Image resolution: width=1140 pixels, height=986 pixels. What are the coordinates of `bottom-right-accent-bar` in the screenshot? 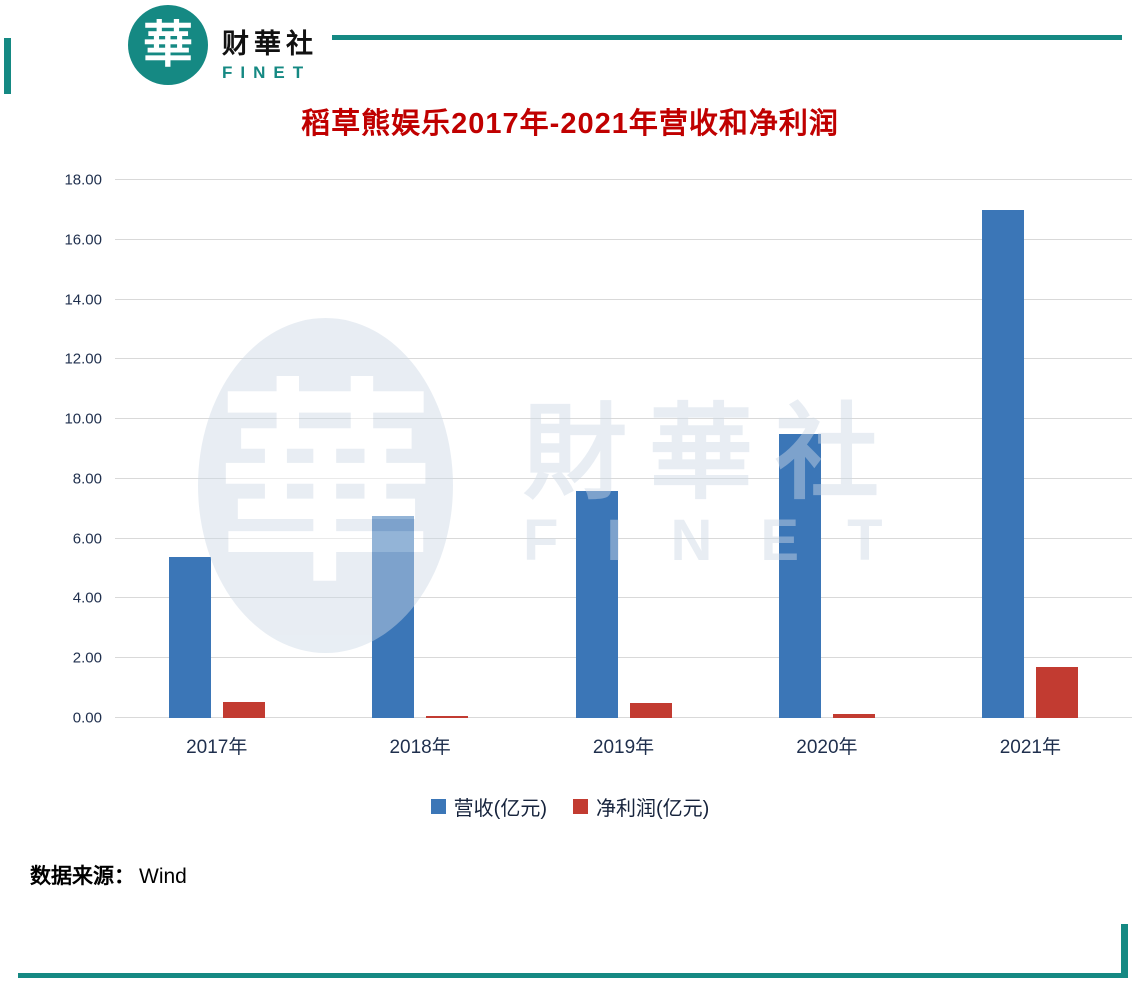 It's located at (1124, 951).